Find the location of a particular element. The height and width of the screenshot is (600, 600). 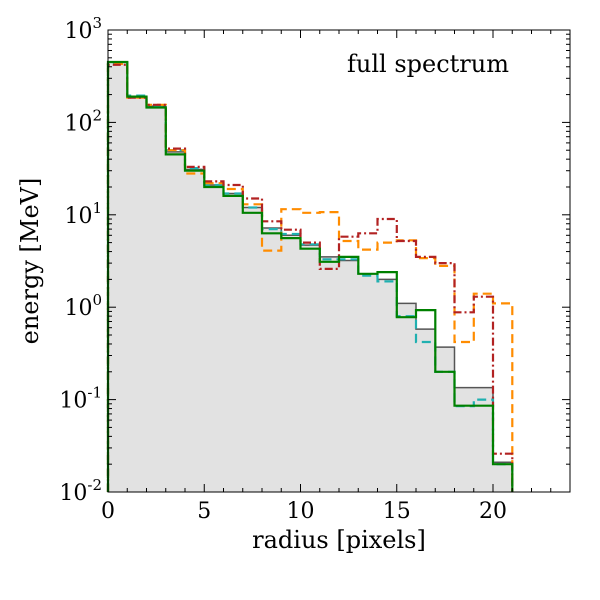

y-tick-label: 10³ is located at coordinates (83, 29).